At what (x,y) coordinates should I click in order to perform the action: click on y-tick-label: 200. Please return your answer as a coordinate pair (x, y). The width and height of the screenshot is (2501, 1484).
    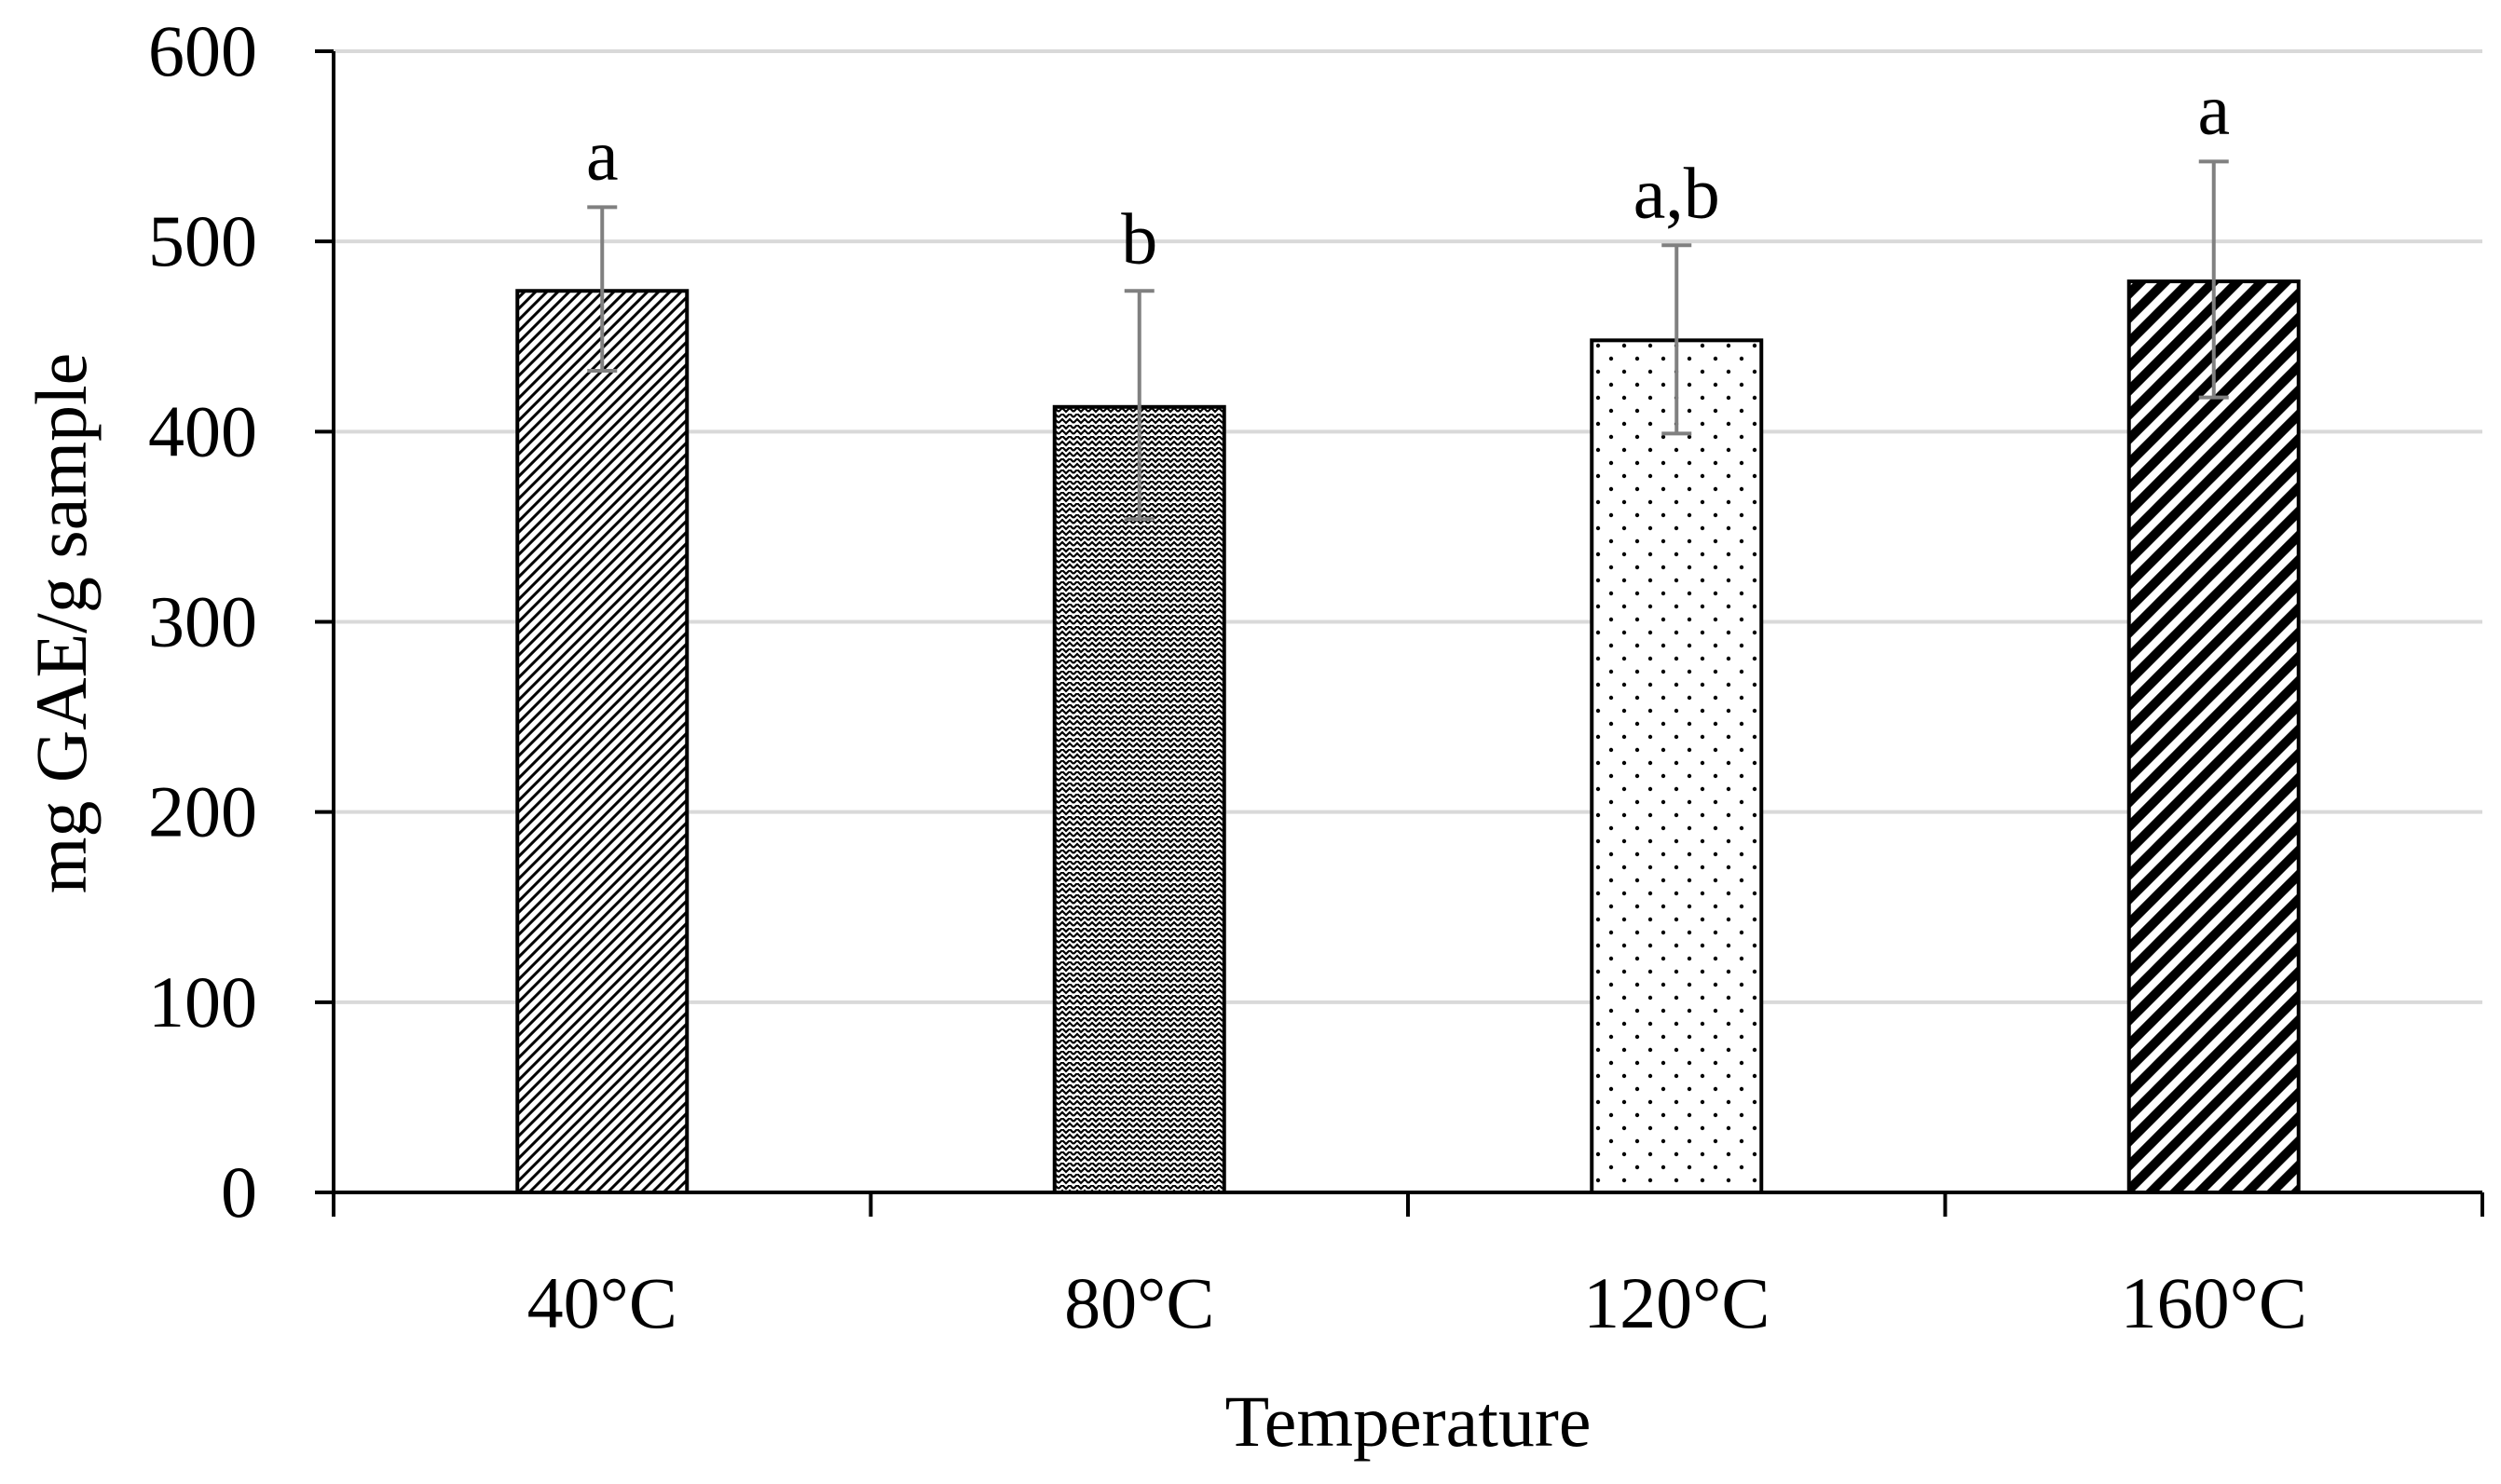
    Looking at the image, I should click on (202, 811).